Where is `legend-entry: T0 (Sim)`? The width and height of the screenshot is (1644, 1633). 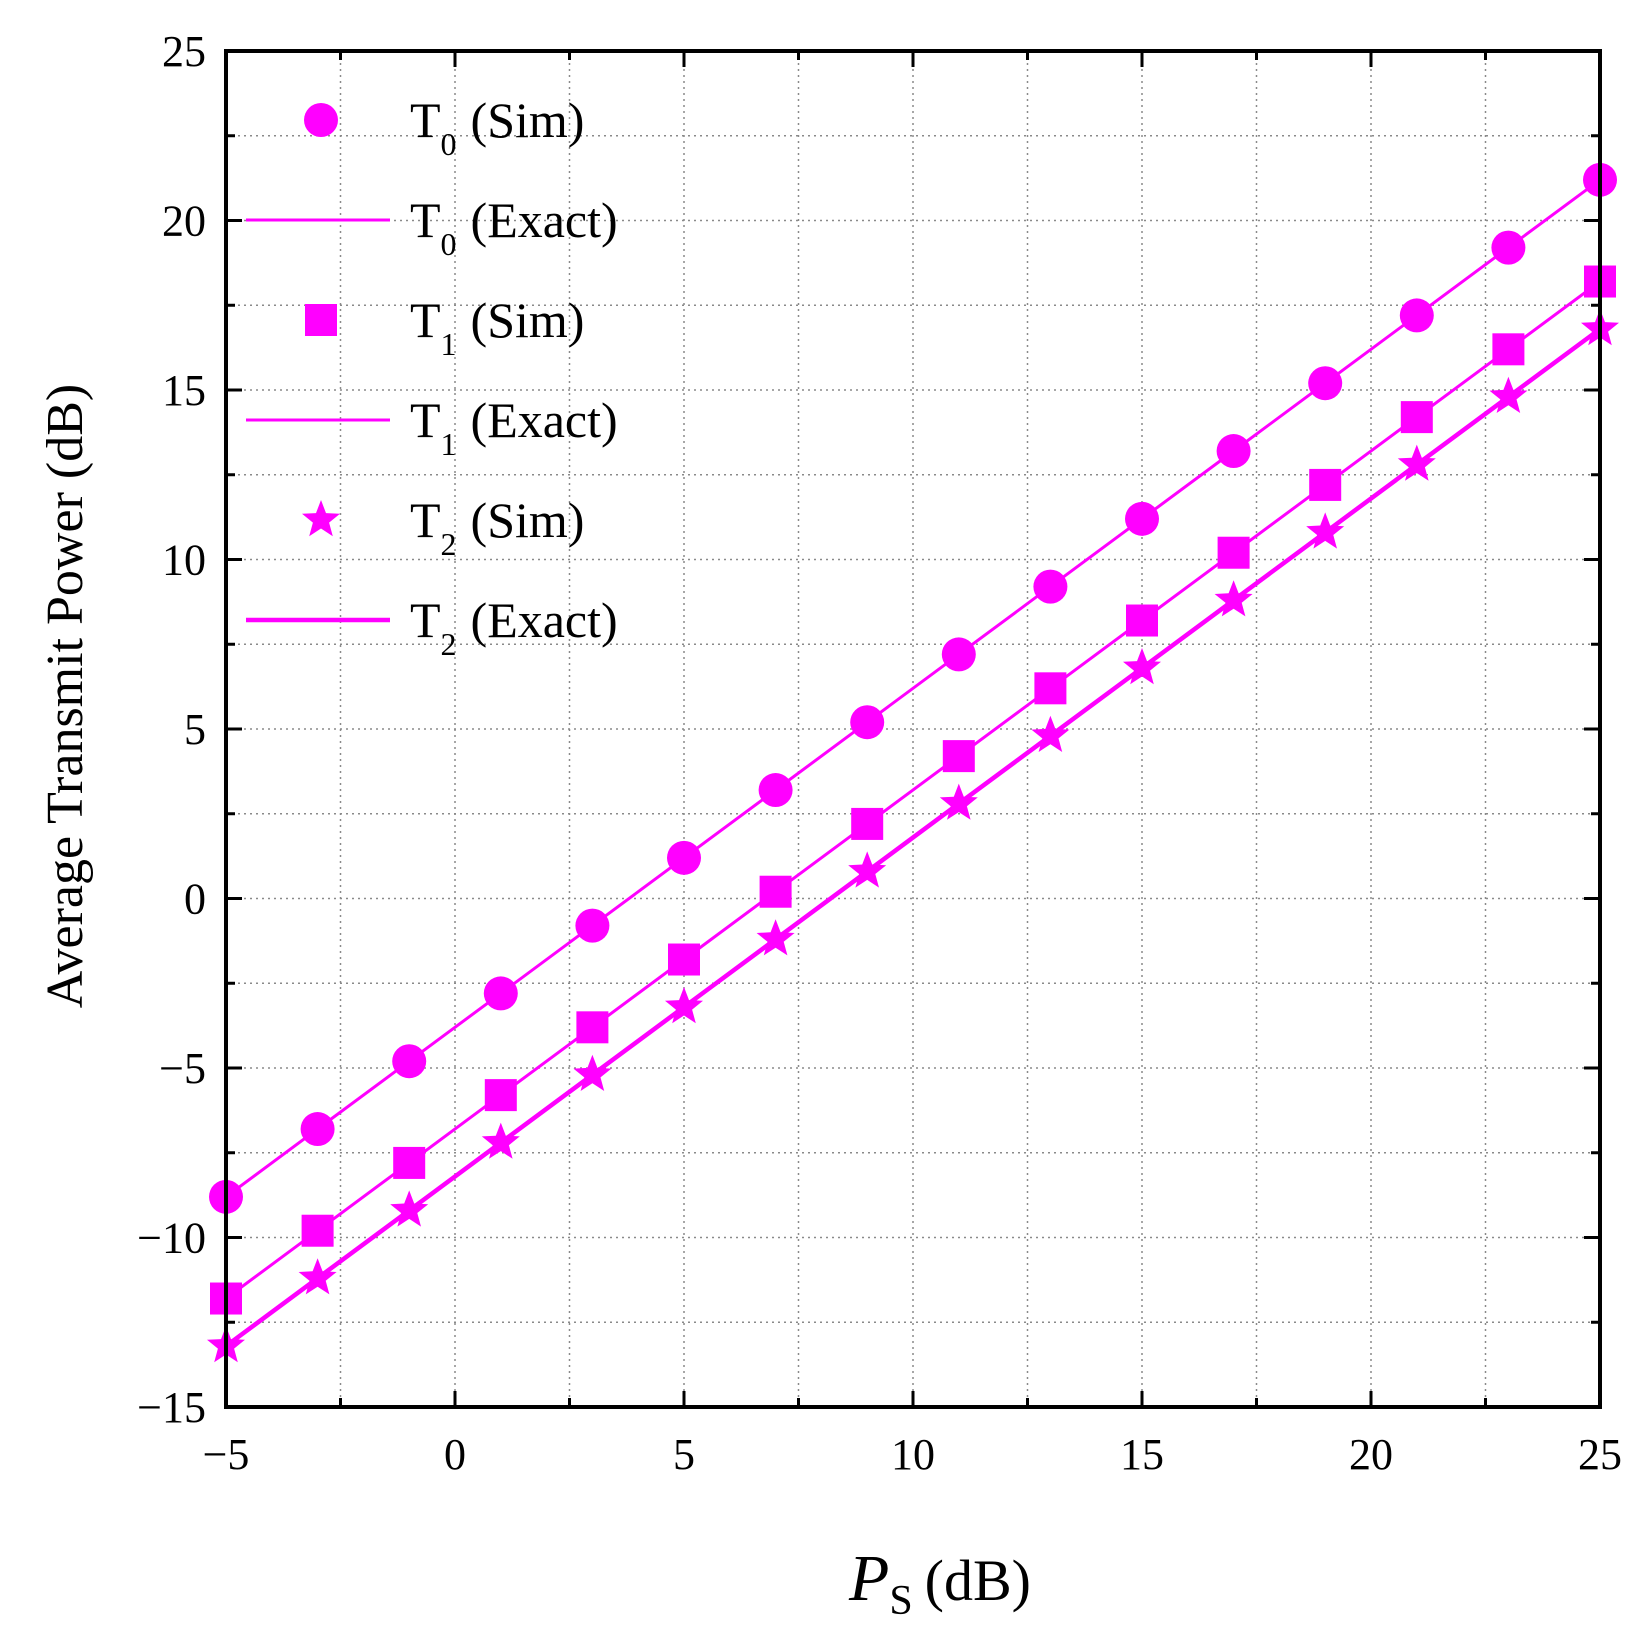
legend-entry: T0 (Sim) is located at coordinates (444, 127).